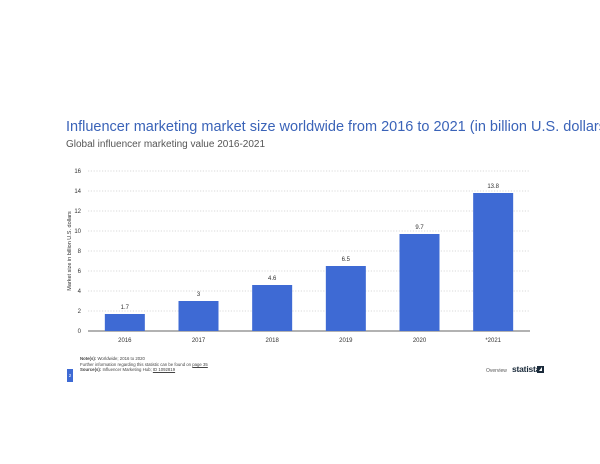 This screenshot has height=464, width=600. What do you see at coordinates (77, 232) in the screenshot?
I see `y-tick-label: 10` at bounding box center [77, 232].